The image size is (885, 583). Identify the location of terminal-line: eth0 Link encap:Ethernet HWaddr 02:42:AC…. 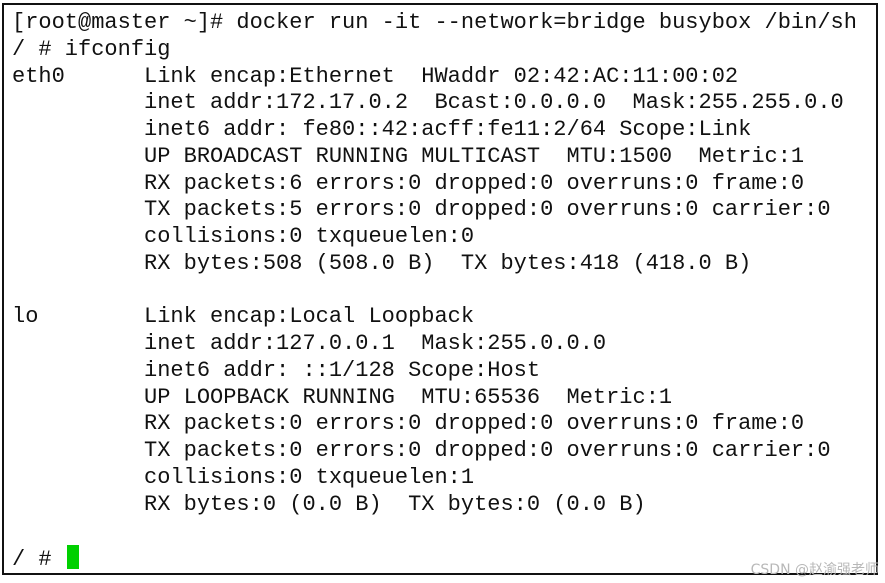
(375, 76).